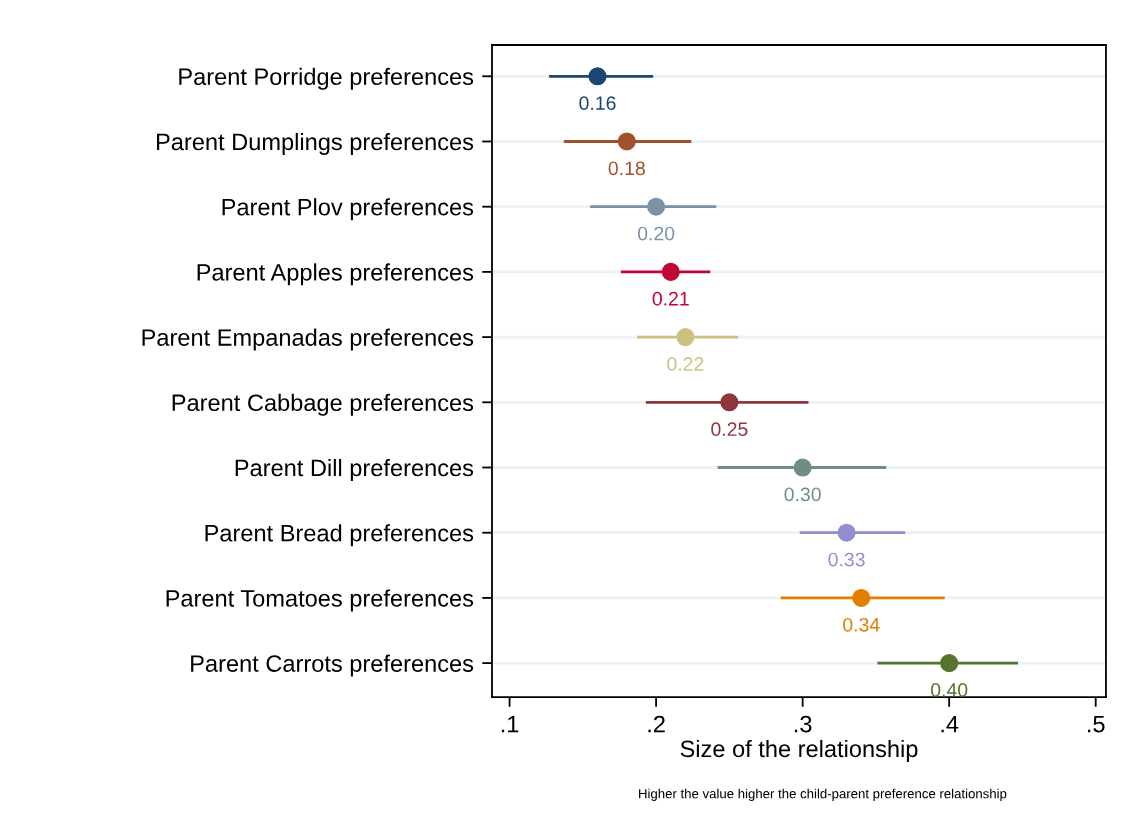 Image resolution: width=1122 pixels, height=830 pixels. What do you see at coordinates (729, 429) in the screenshot?
I see `data-label: 0.25` at bounding box center [729, 429].